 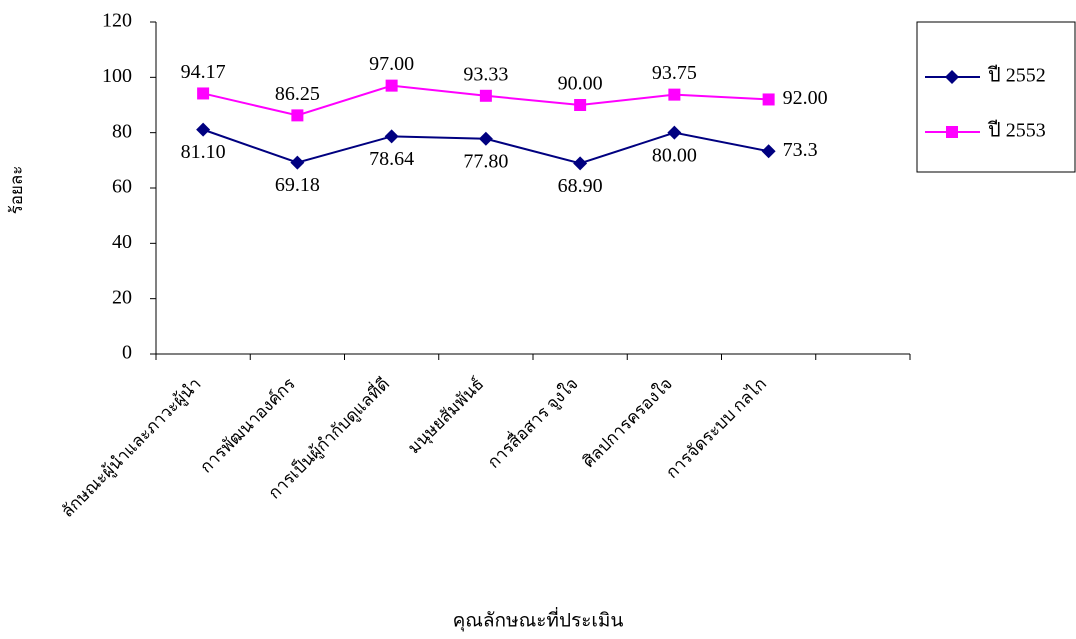 I want to click on data-label: 92.00, so click(x=805, y=98).